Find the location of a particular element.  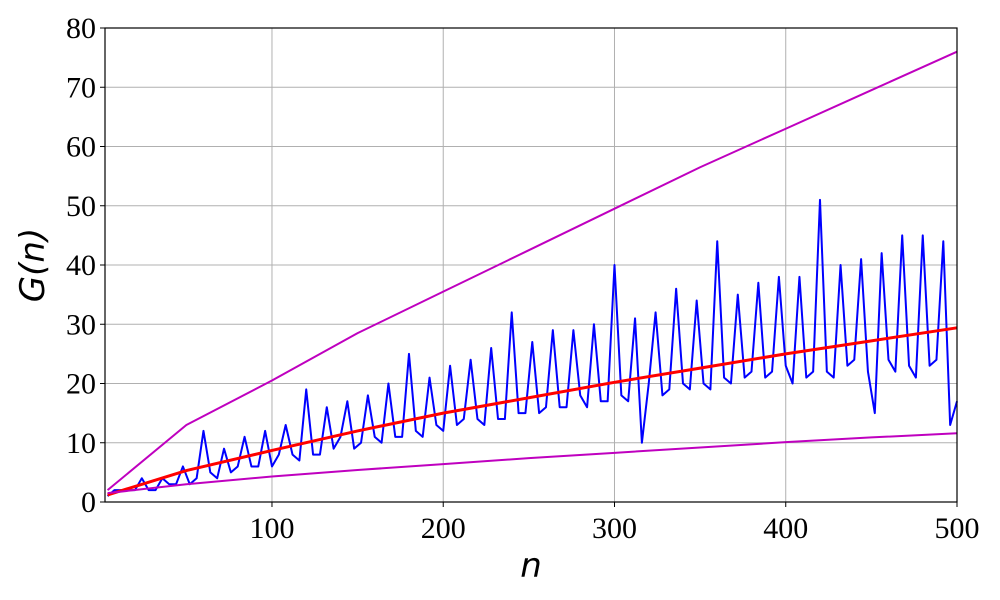

y-tick-label: 40 is located at coordinates (81, 265).